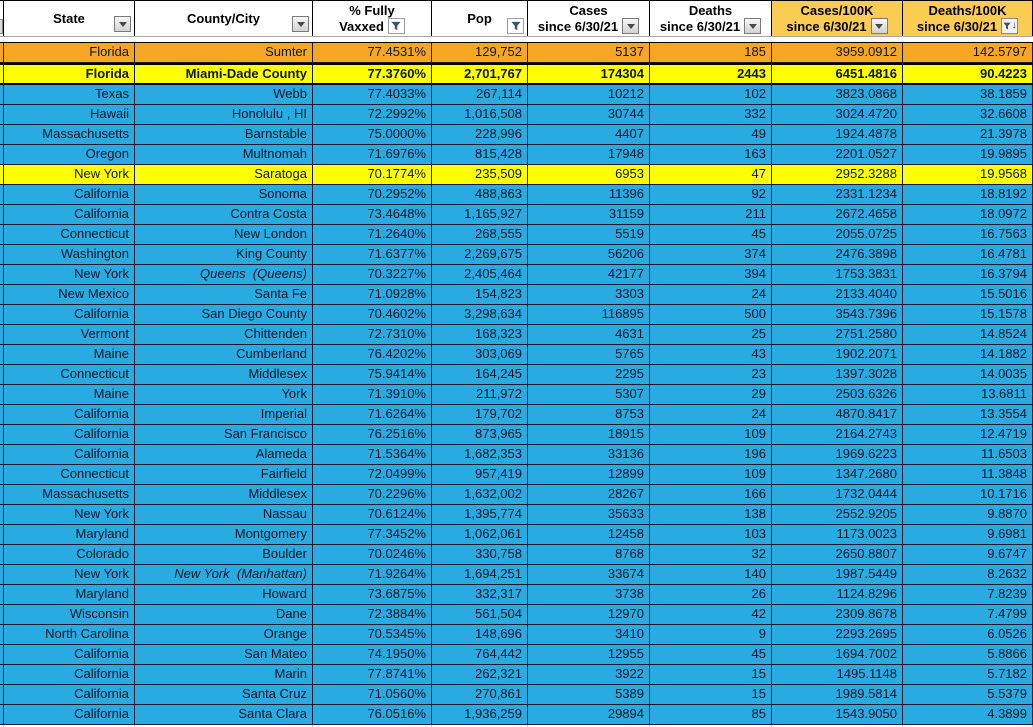  I want to click on cell-cases: 10212, so click(589, 94).